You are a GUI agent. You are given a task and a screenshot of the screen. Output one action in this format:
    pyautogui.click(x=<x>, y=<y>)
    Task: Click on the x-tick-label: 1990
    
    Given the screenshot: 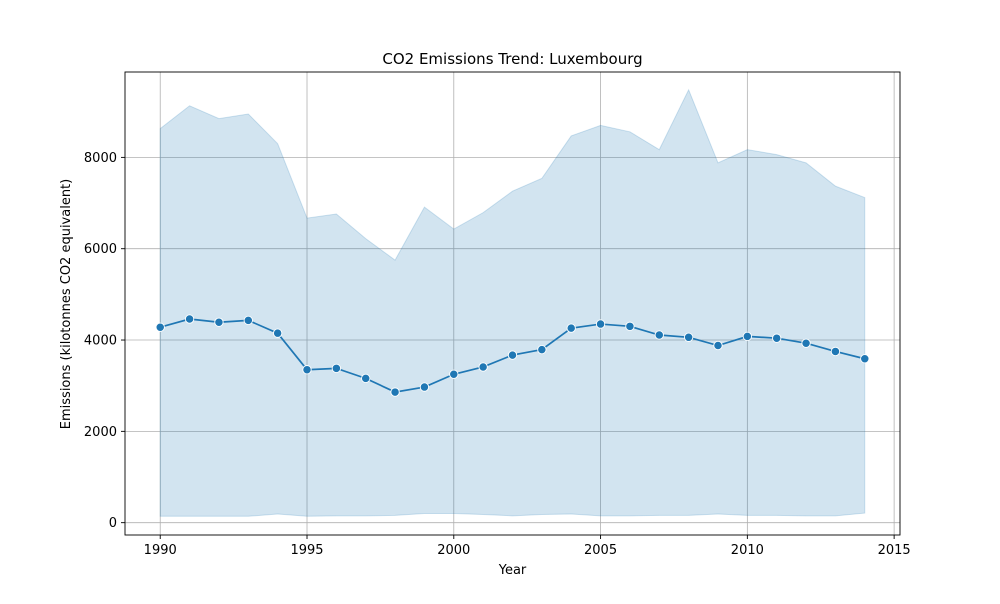 What is the action you would take?
    pyautogui.click(x=160, y=550)
    